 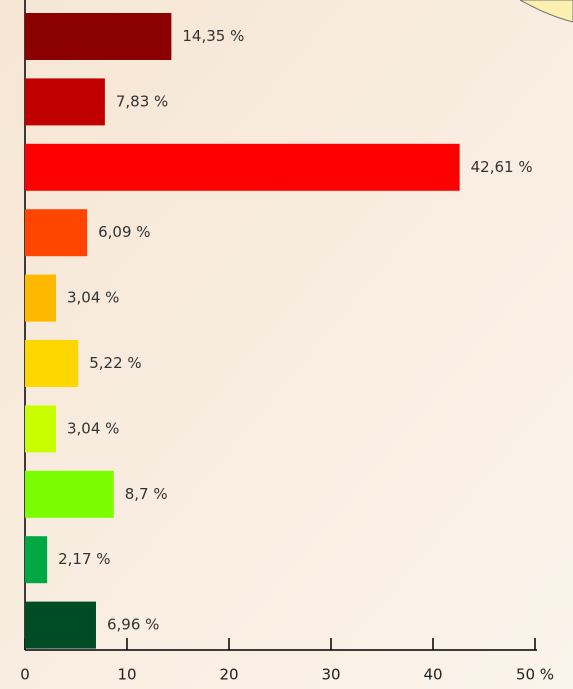 What do you see at coordinates (126, 675) in the screenshot?
I see `x-tick-label: 10` at bounding box center [126, 675].